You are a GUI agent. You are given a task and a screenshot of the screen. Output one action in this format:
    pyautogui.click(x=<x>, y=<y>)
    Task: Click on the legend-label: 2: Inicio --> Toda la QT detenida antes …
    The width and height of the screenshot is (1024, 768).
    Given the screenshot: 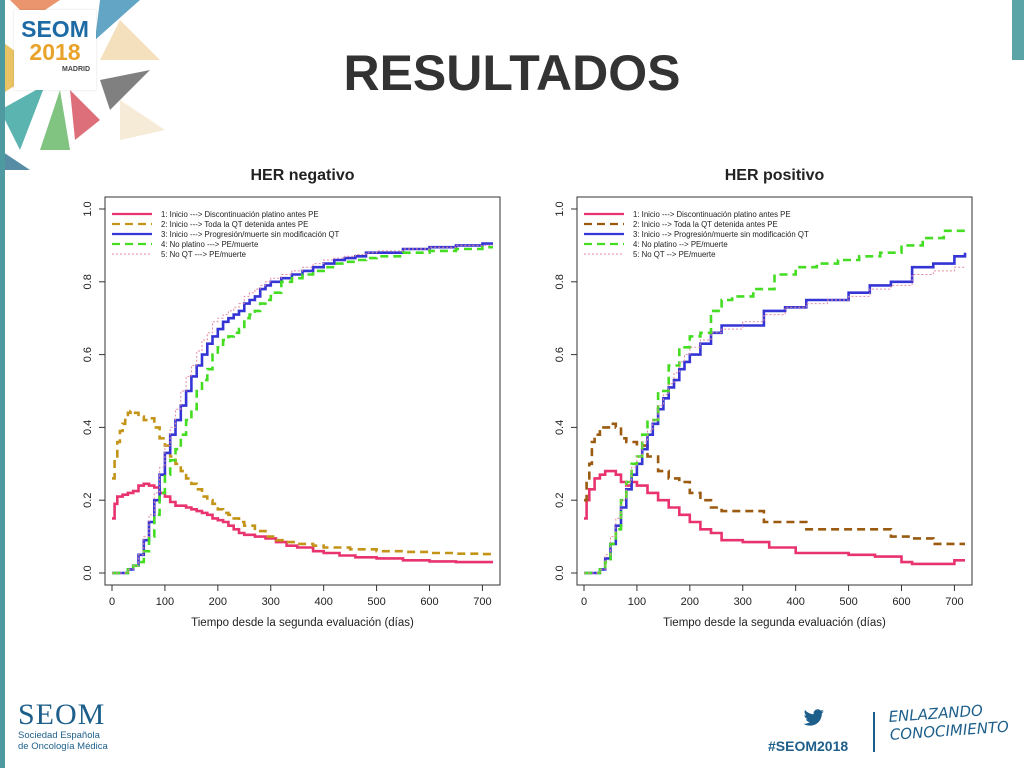 What is the action you would take?
    pyautogui.click(x=705, y=224)
    